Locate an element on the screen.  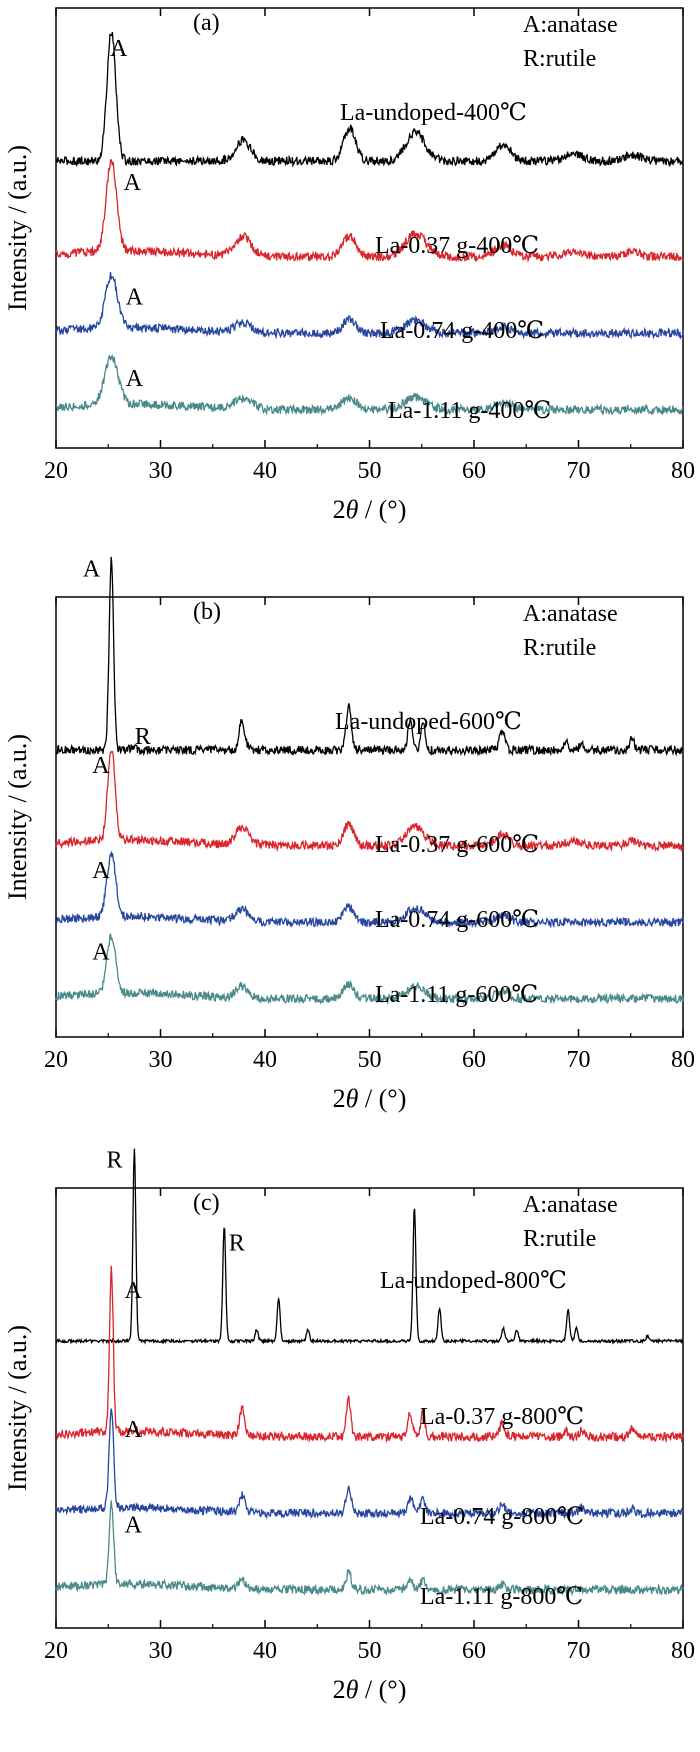
panel-label: (c) is located at coordinates (206, 1203).